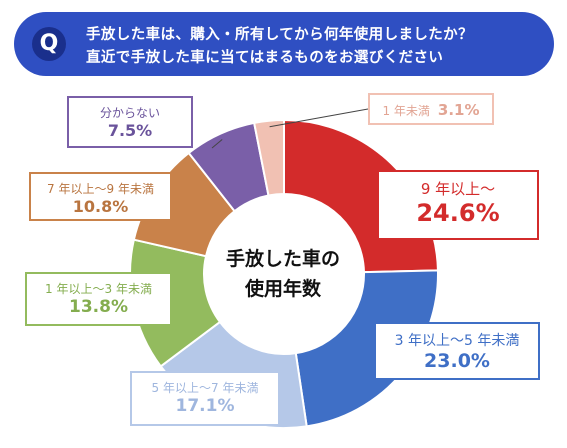 This screenshot has height=448, width=567. Describe the element at coordinates (457, 341) in the screenshot. I see `callout-label-1: 3 年以上～5 年未満` at that location.